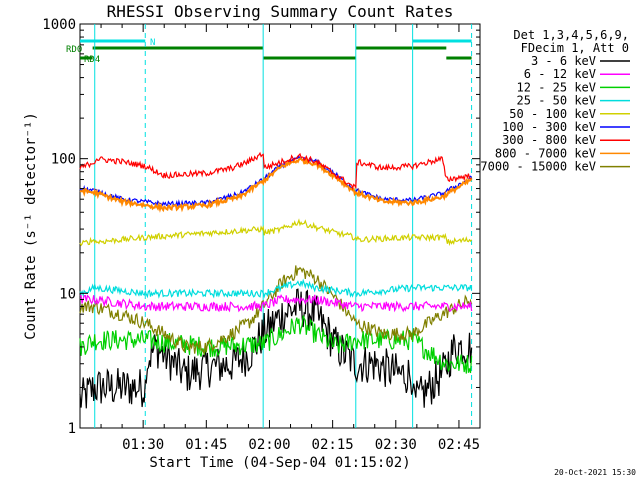 This screenshot has width=640, height=480. What do you see at coordinates (333, 445) in the screenshot?
I see `x-tick-label: 02:15` at bounding box center [333, 445].